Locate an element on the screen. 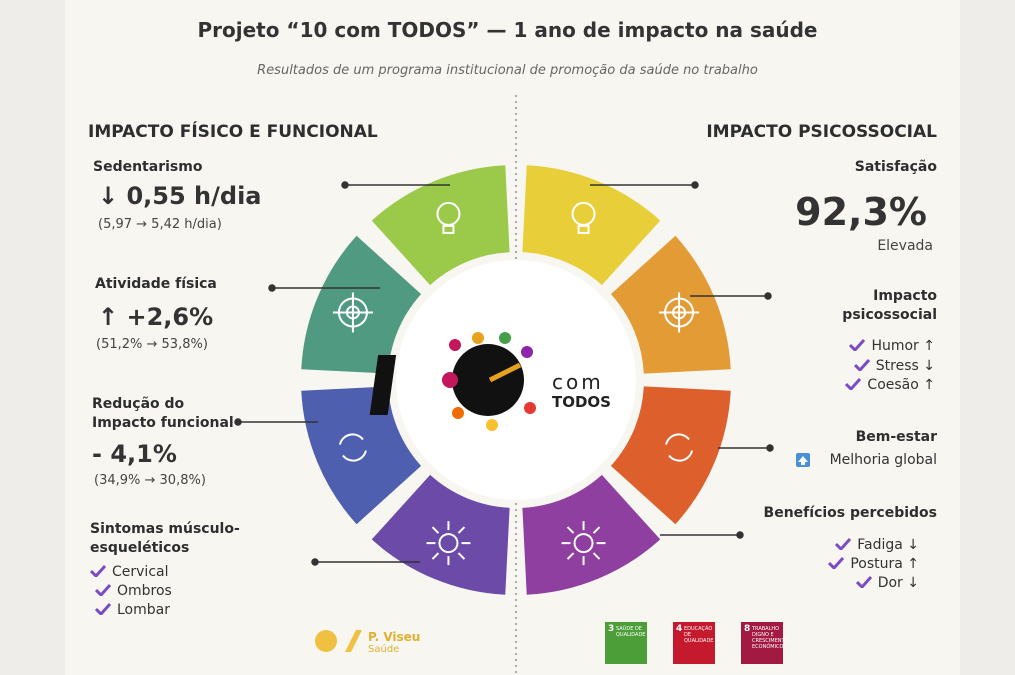 This screenshot has height=675, width=1015. sdg-number: 8 is located at coordinates (747, 629).